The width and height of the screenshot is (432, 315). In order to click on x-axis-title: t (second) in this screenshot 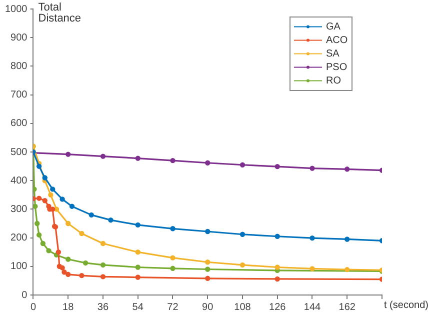, I will do `click(406, 305)`.